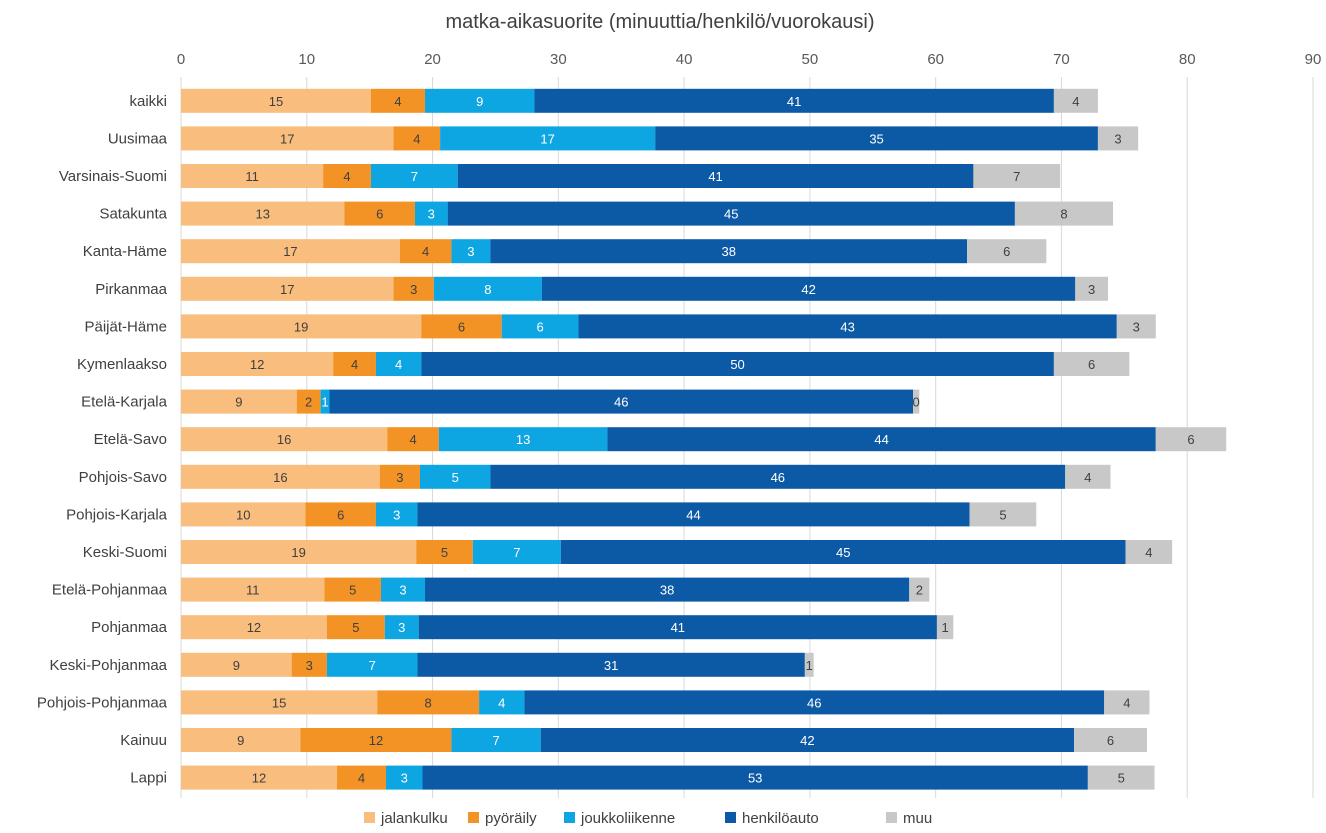 The height and width of the screenshot is (833, 1326). Describe the element at coordinates (731, 214) in the screenshot. I see `data-label: 45` at that location.